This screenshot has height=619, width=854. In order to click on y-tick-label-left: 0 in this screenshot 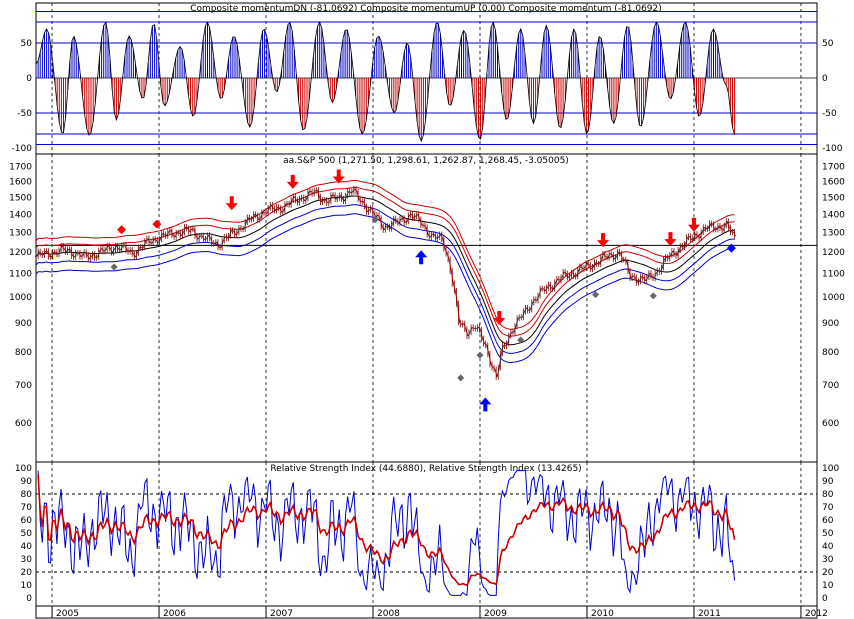, I will do `click(29, 599)`.